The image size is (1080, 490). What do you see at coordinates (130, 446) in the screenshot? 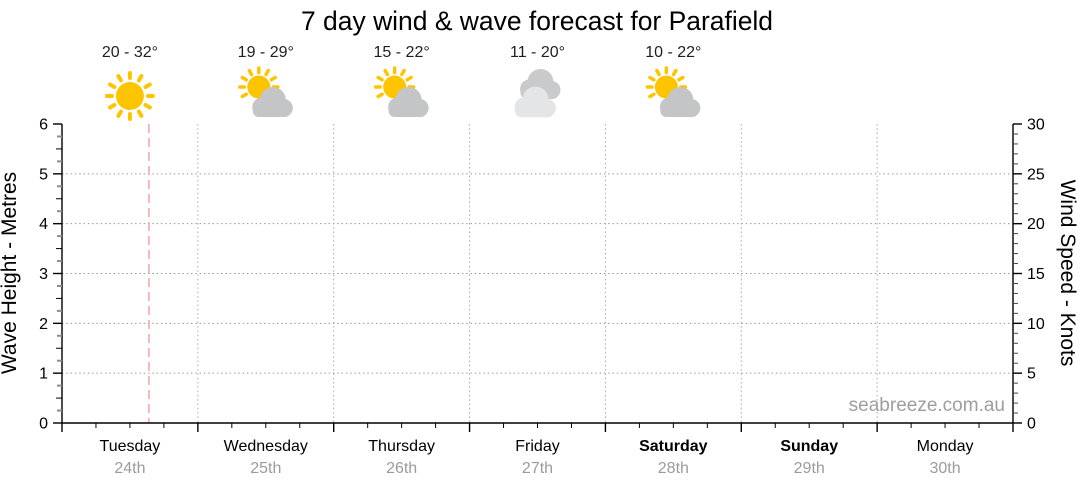
I see `day-name-label: Tuesday` at bounding box center [130, 446].